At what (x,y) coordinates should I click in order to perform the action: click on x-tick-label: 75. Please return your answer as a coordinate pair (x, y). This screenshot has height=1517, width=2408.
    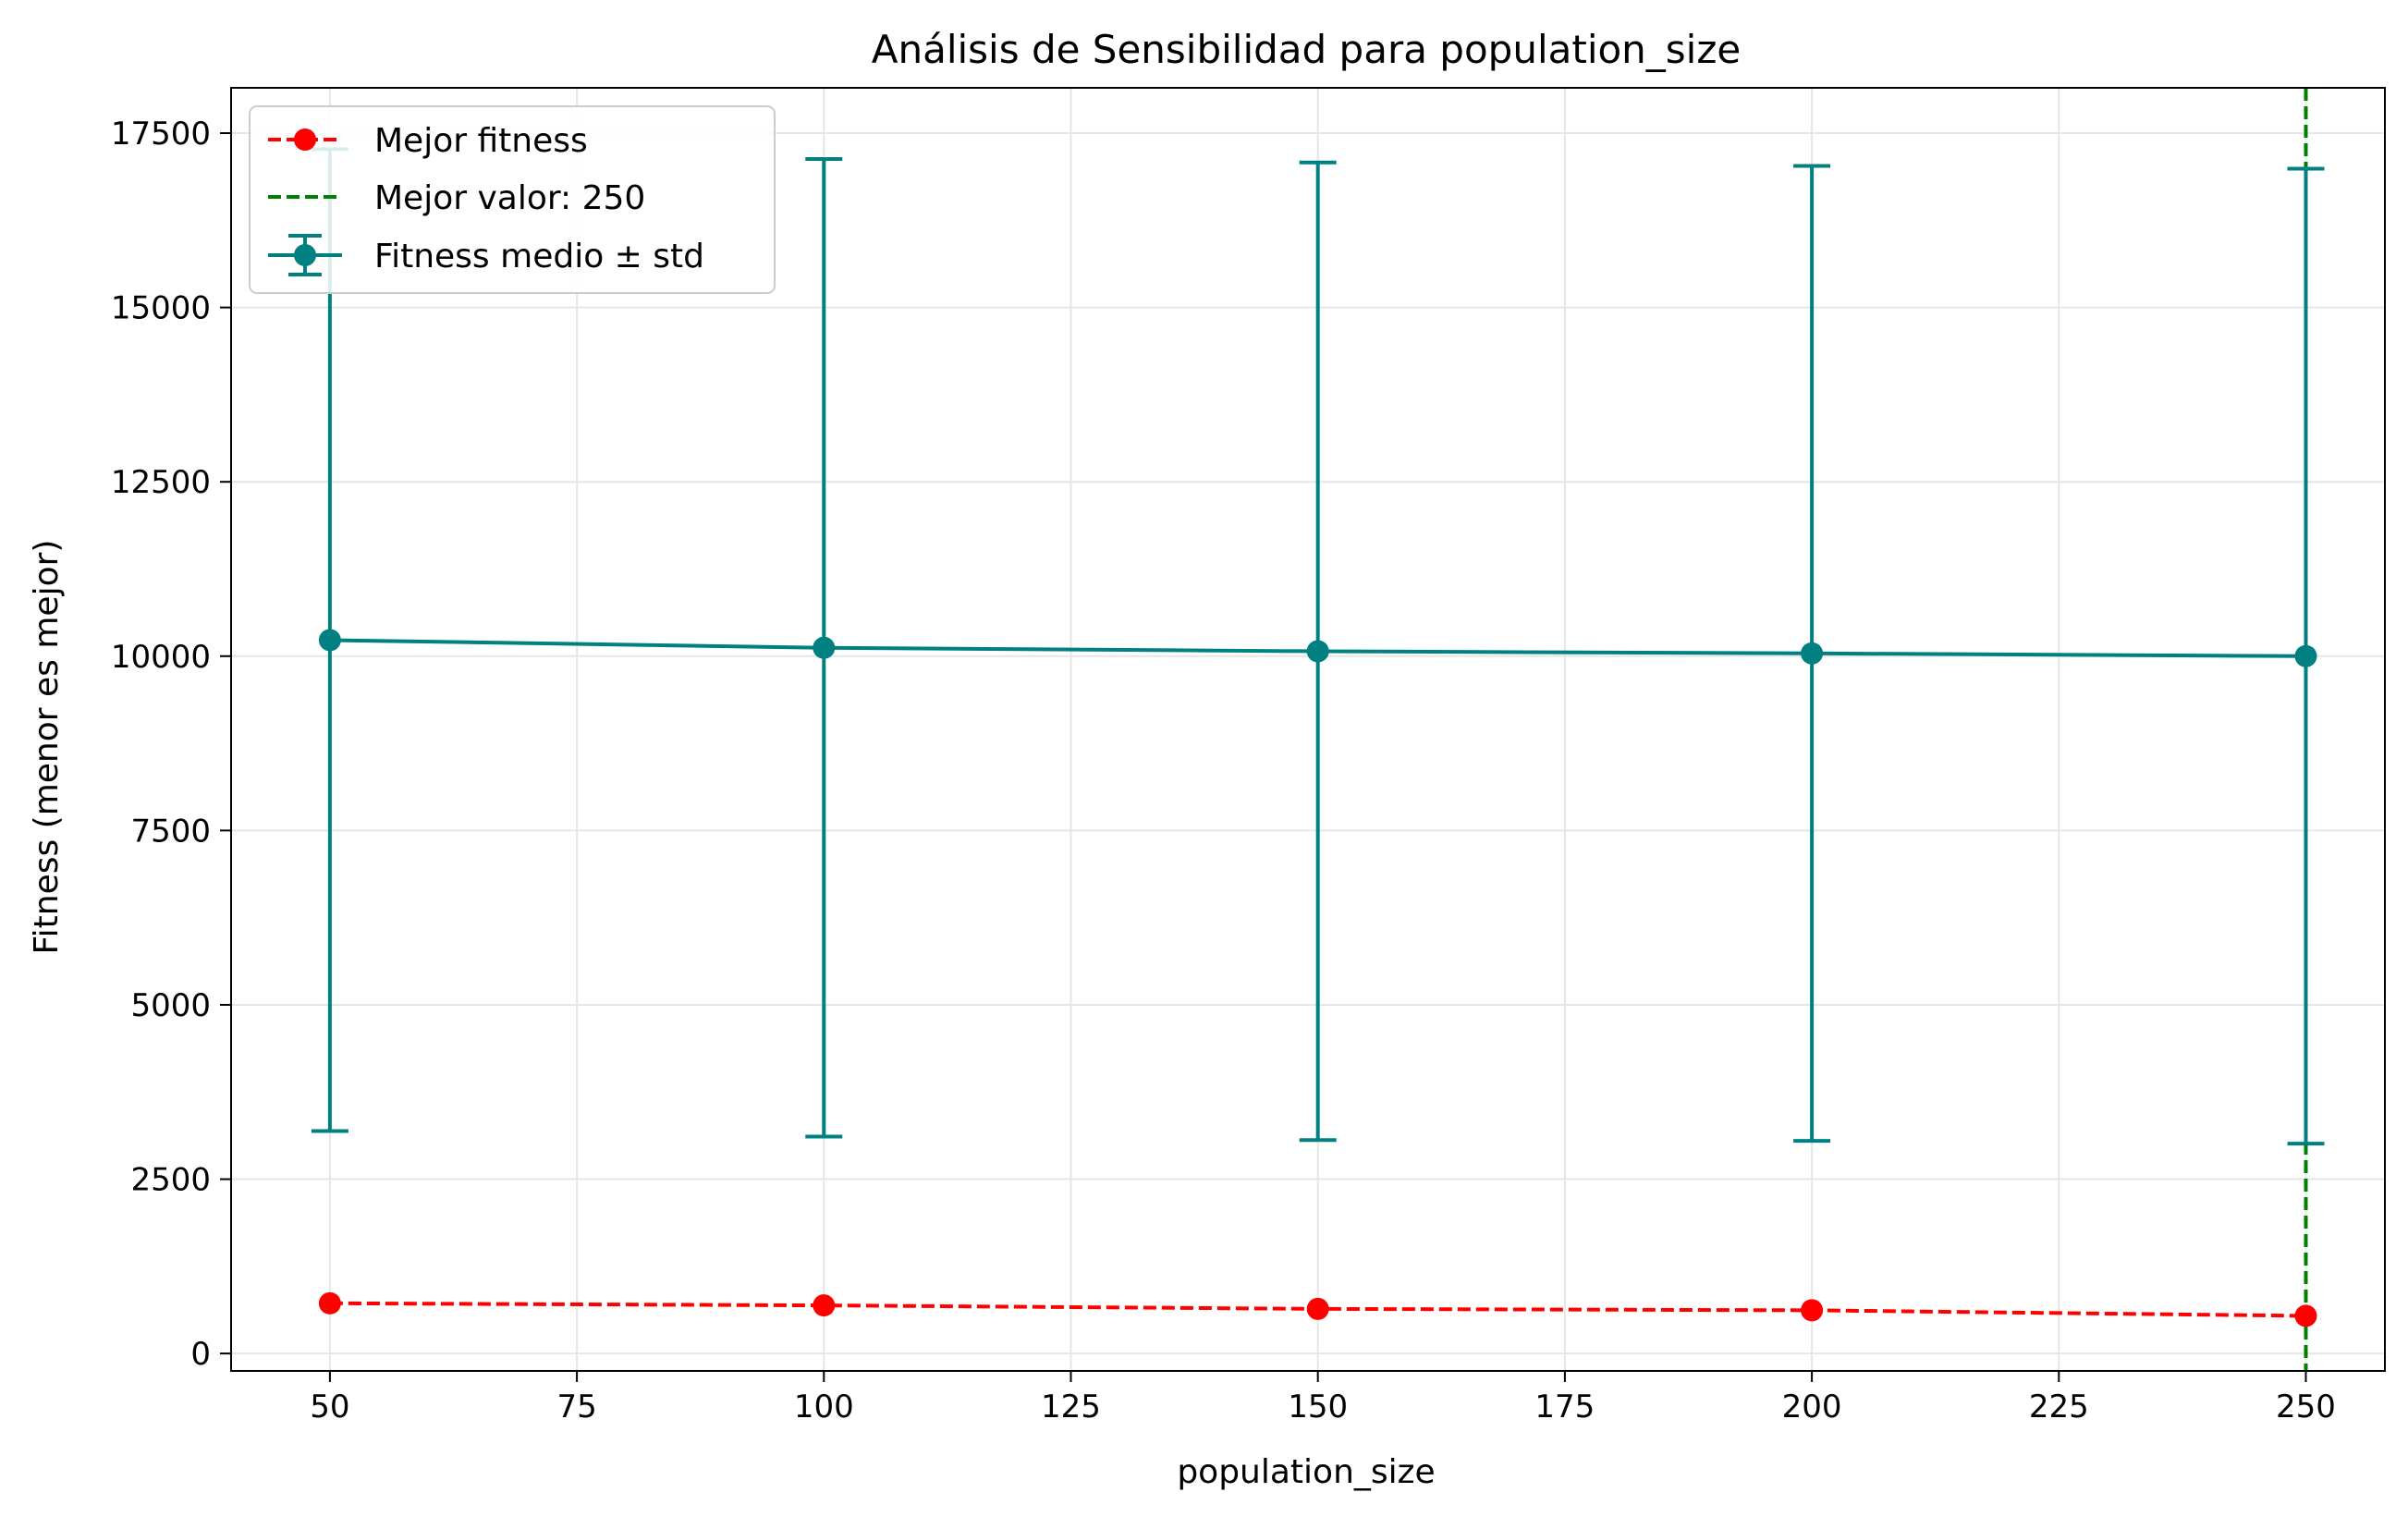
    Looking at the image, I should click on (576, 1407).